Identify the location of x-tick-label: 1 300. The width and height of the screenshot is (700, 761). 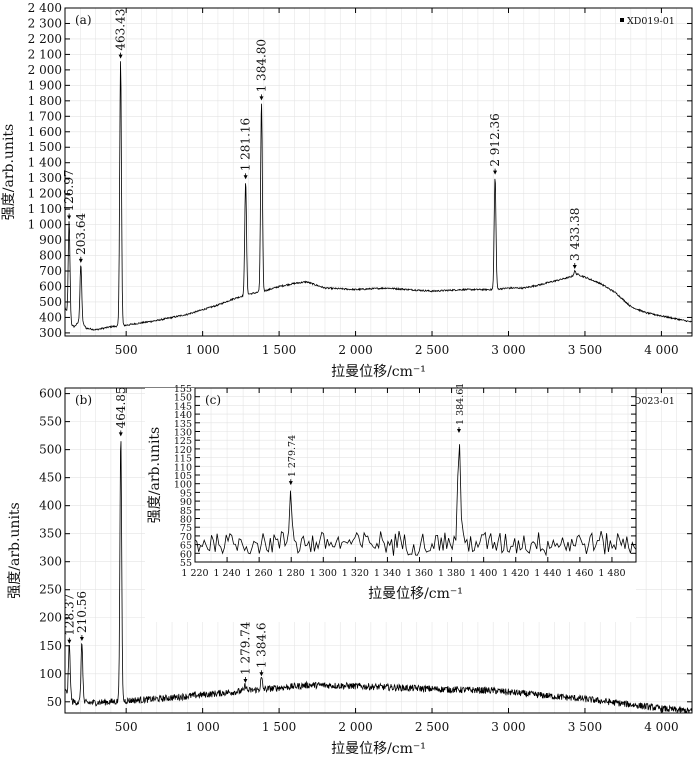
(323, 573).